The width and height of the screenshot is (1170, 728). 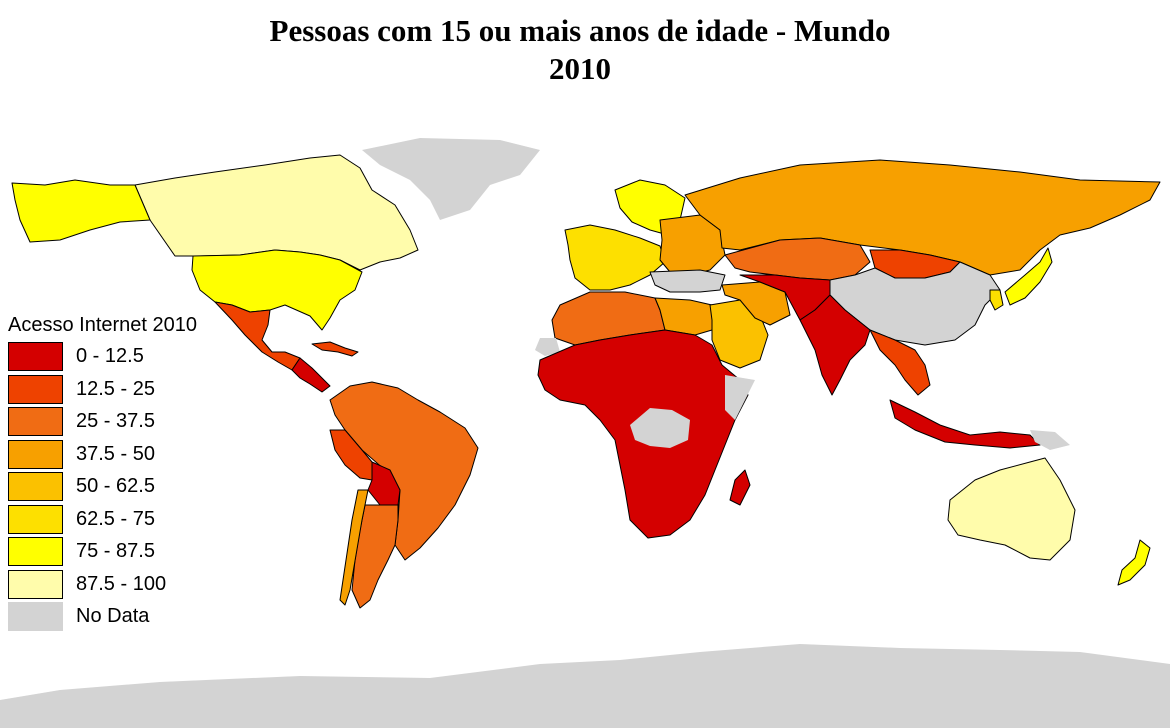 What do you see at coordinates (615, 257) in the screenshot?
I see `region-western-europe` at bounding box center [615, 257].